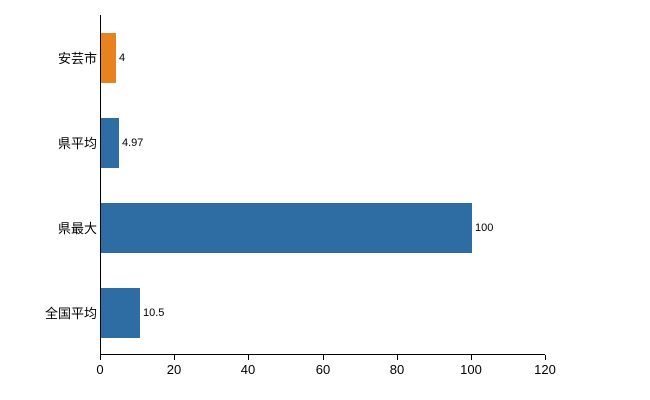  Describe the element at coordinates (100, 369) in the screenshot. I see `x-tick-label: 0` at that location.